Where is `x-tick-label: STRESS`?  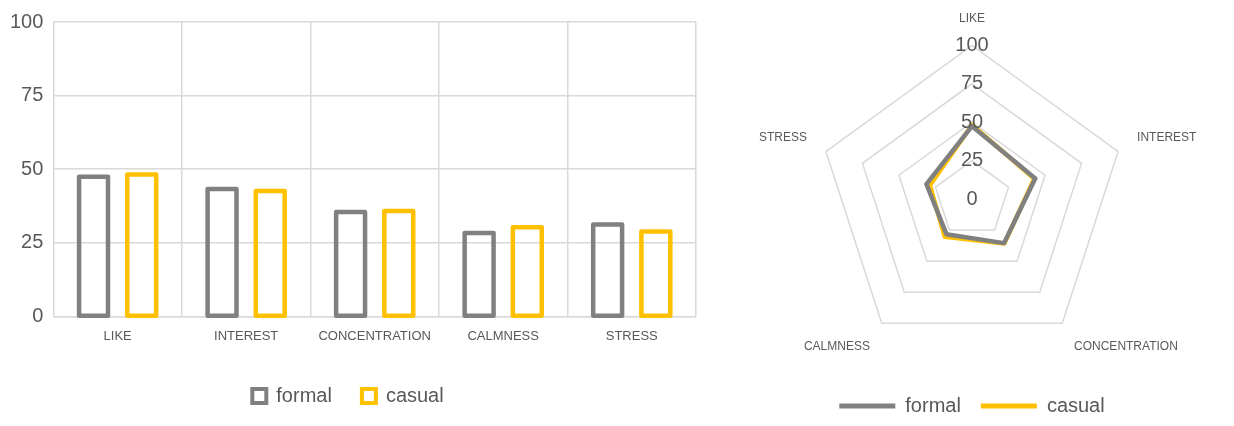 x-tick-label: STRESS is located at coordinates (632, 335).